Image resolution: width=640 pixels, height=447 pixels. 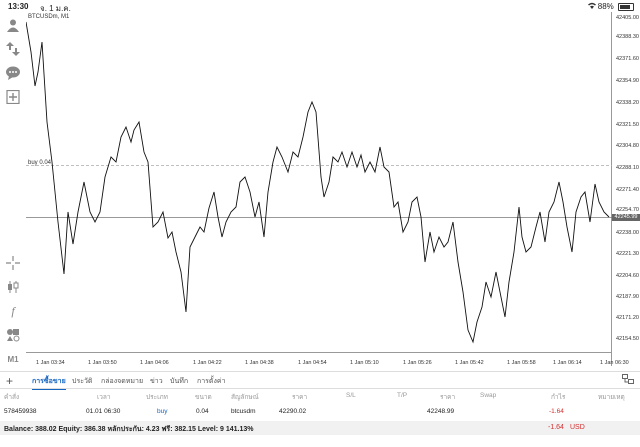 What do you see at coordinates (488, 395) in the screenshot?
I see `col-swap: Swap` at bounding box center [488, 395].